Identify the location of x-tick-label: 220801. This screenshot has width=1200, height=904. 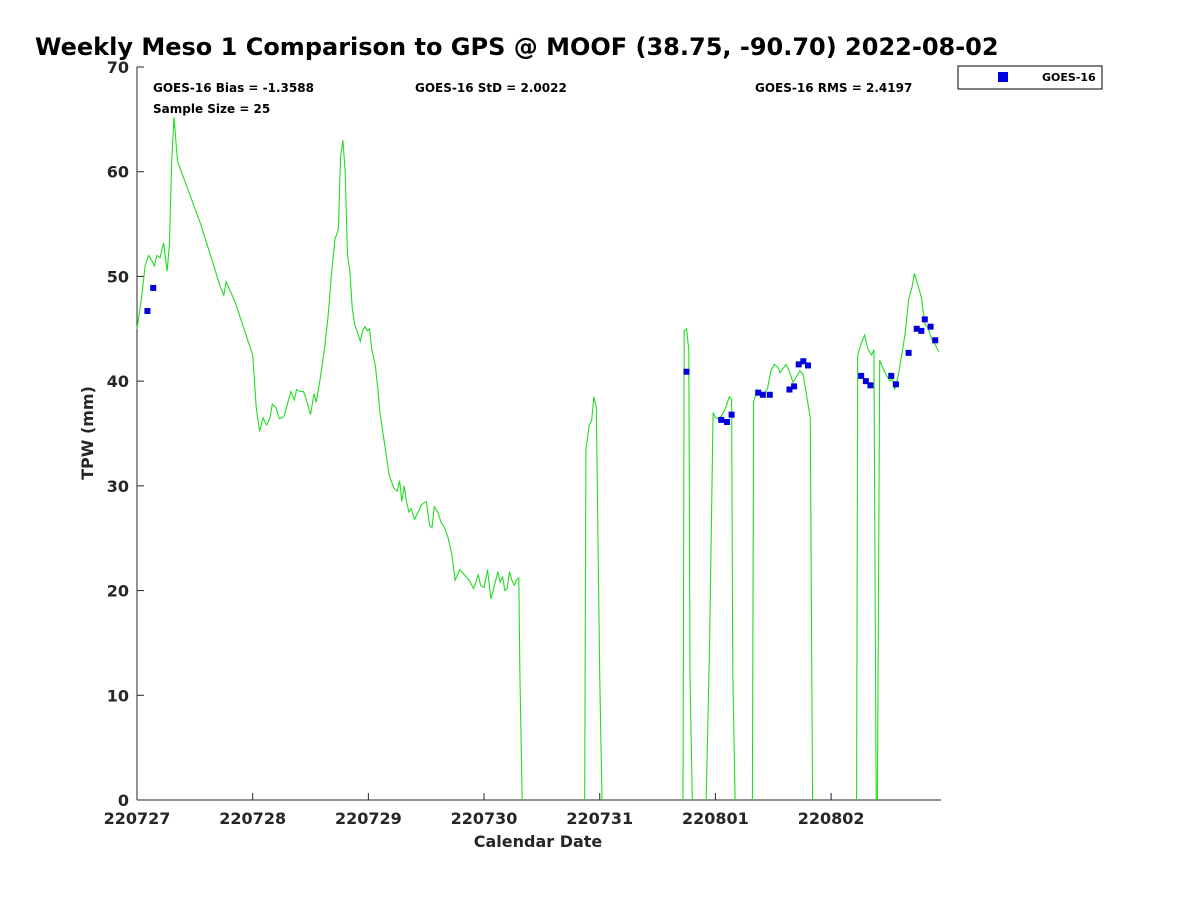
(715, 818).